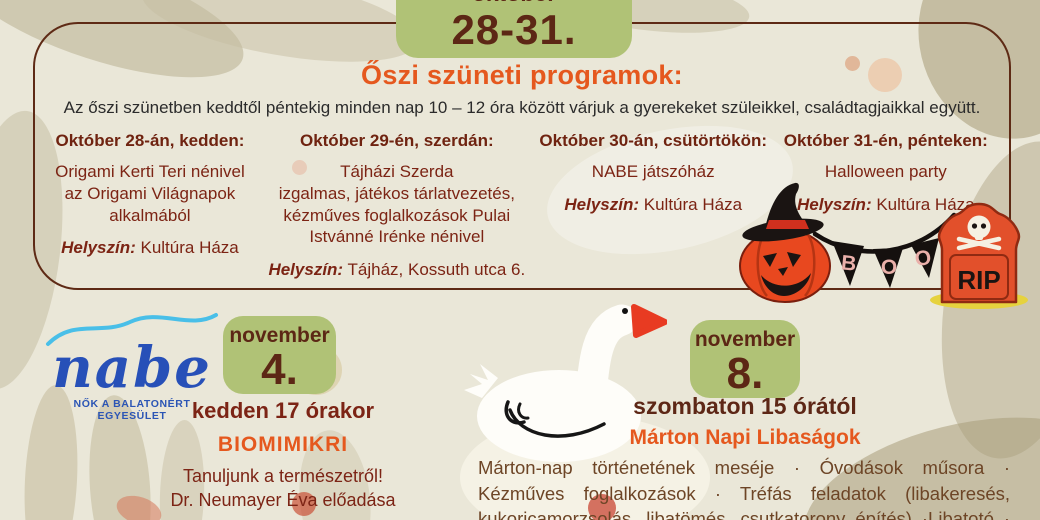 This screenshot has height=520, width=1040. Describe the element at coordinates (889, 267) in the screenshot. I see `banner-letter: O` at that location.